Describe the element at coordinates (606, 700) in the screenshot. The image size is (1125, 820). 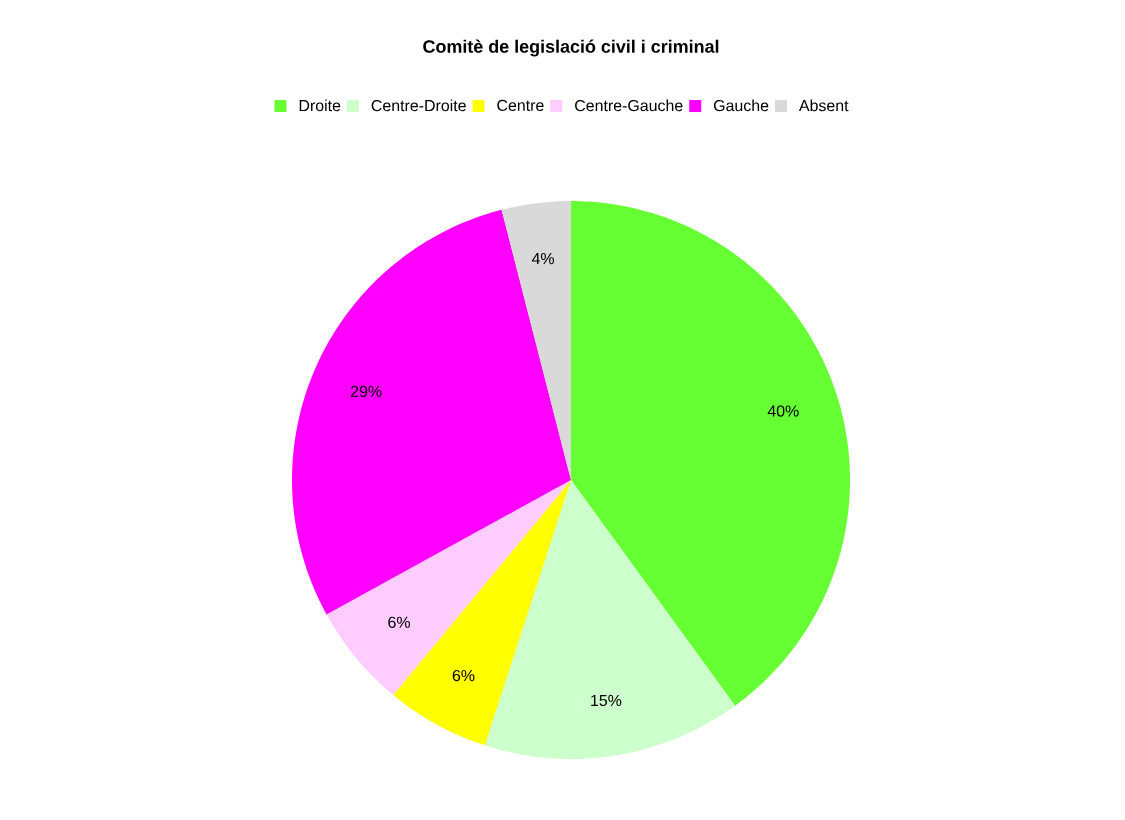
I see `data-label: 15%` at that location.